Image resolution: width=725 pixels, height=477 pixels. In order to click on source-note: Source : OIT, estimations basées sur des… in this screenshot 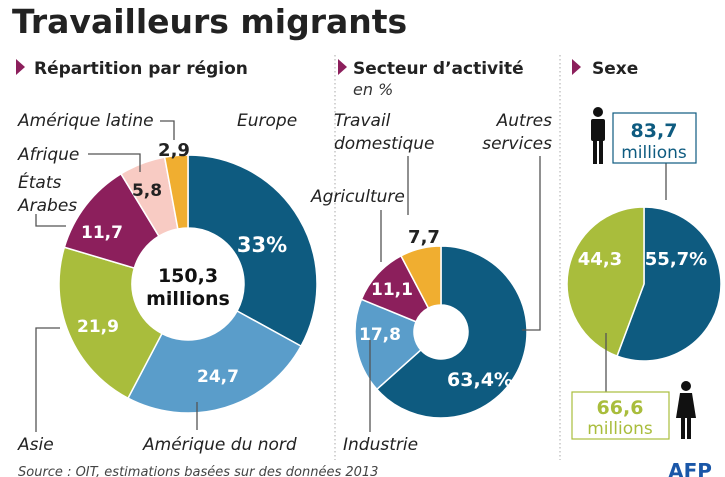, I will do `click(198, 471)`.